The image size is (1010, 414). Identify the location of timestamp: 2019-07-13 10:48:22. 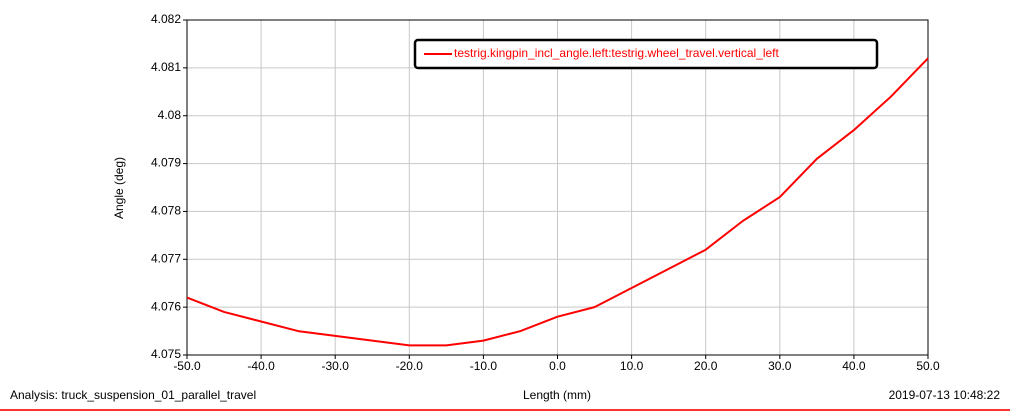
(945, 395).